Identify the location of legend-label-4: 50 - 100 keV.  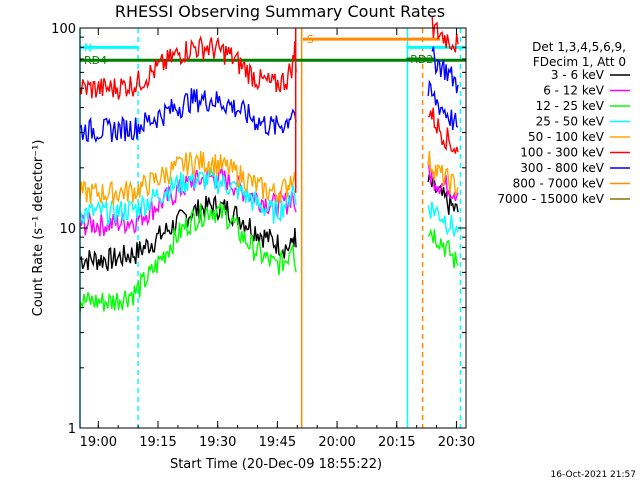
(566, 137).